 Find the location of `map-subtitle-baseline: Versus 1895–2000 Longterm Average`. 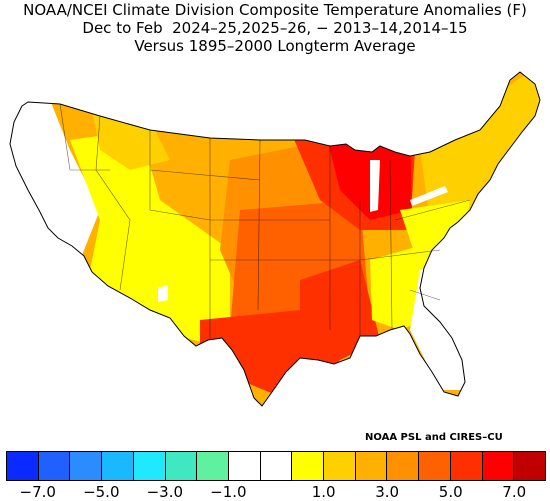

map-subtitle-baseline: Versus 1895–2000 Longterm Average is located at coordinates (275, 46).